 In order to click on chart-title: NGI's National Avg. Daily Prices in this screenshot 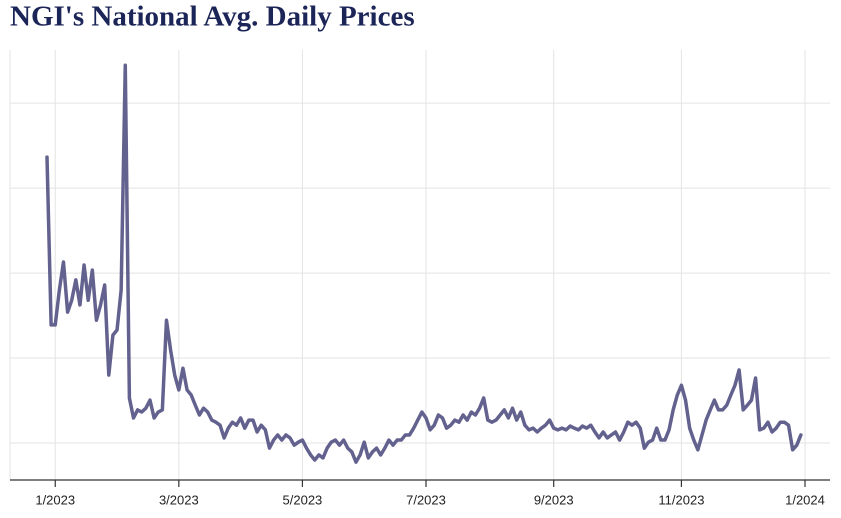, I will do `click(212, 17)`.